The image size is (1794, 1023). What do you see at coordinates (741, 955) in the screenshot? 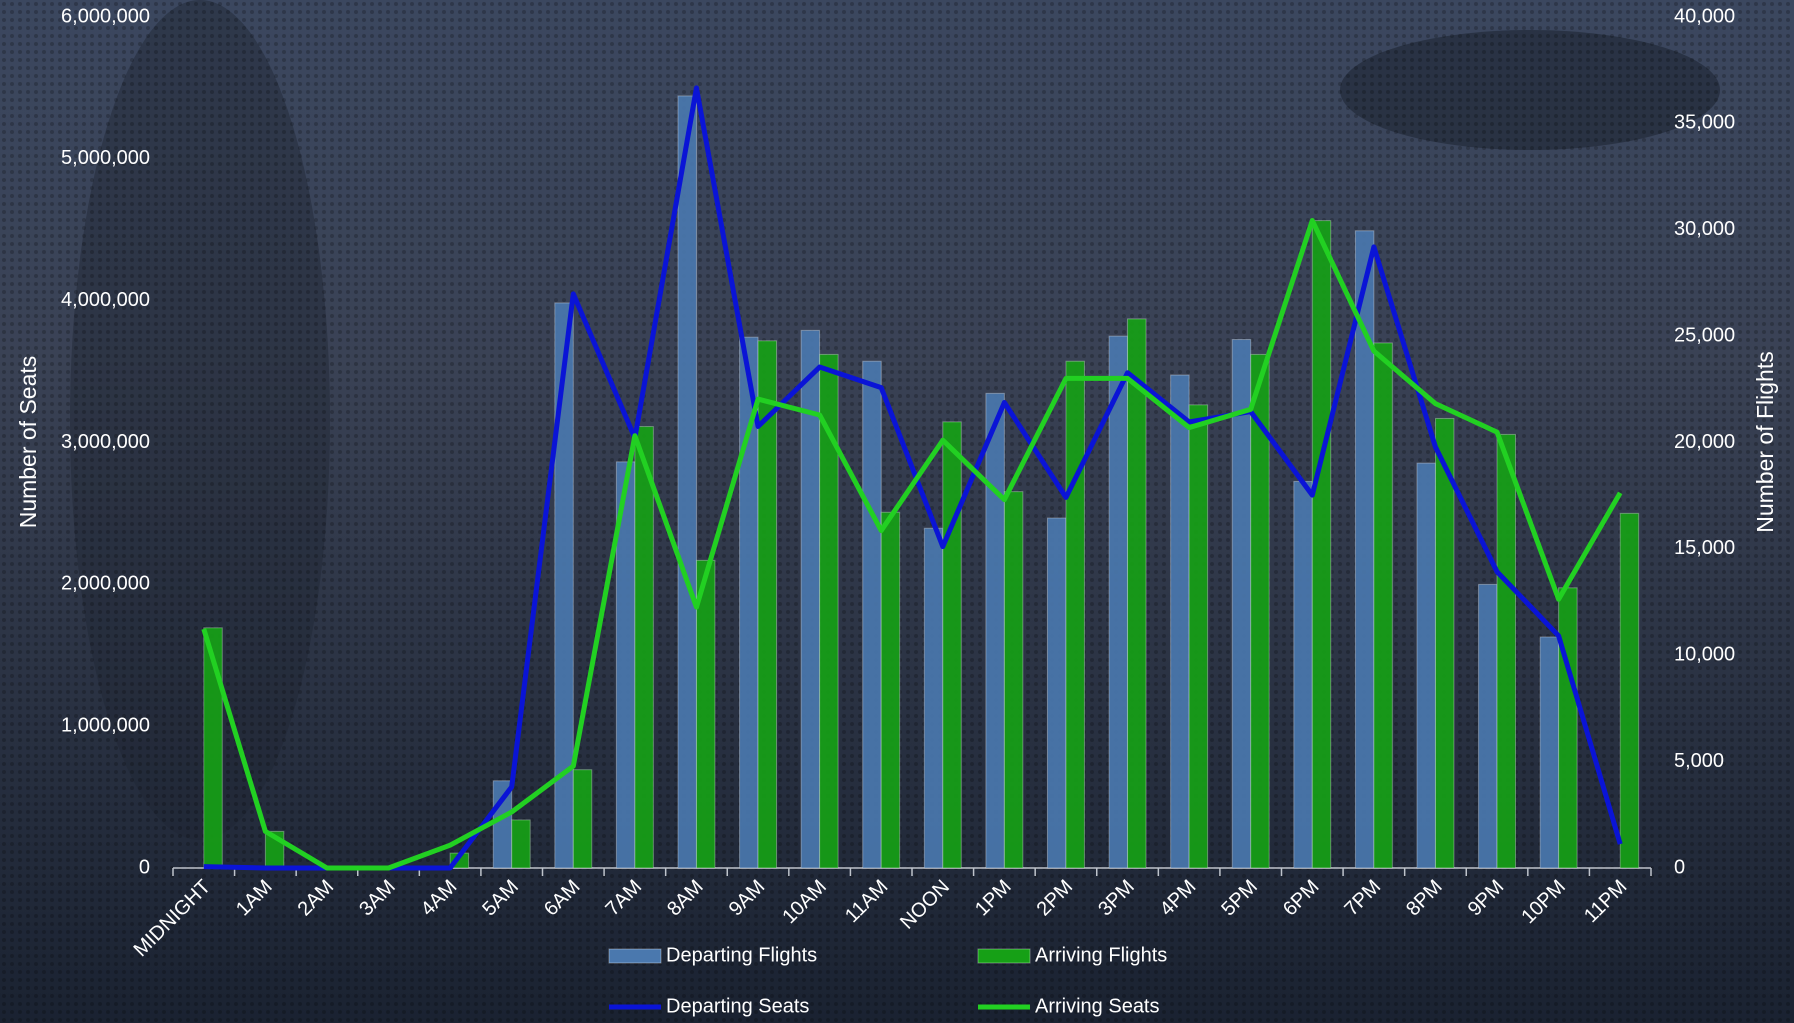
I see `legend-label: Departing Flights` at bounding box center [741, 955].